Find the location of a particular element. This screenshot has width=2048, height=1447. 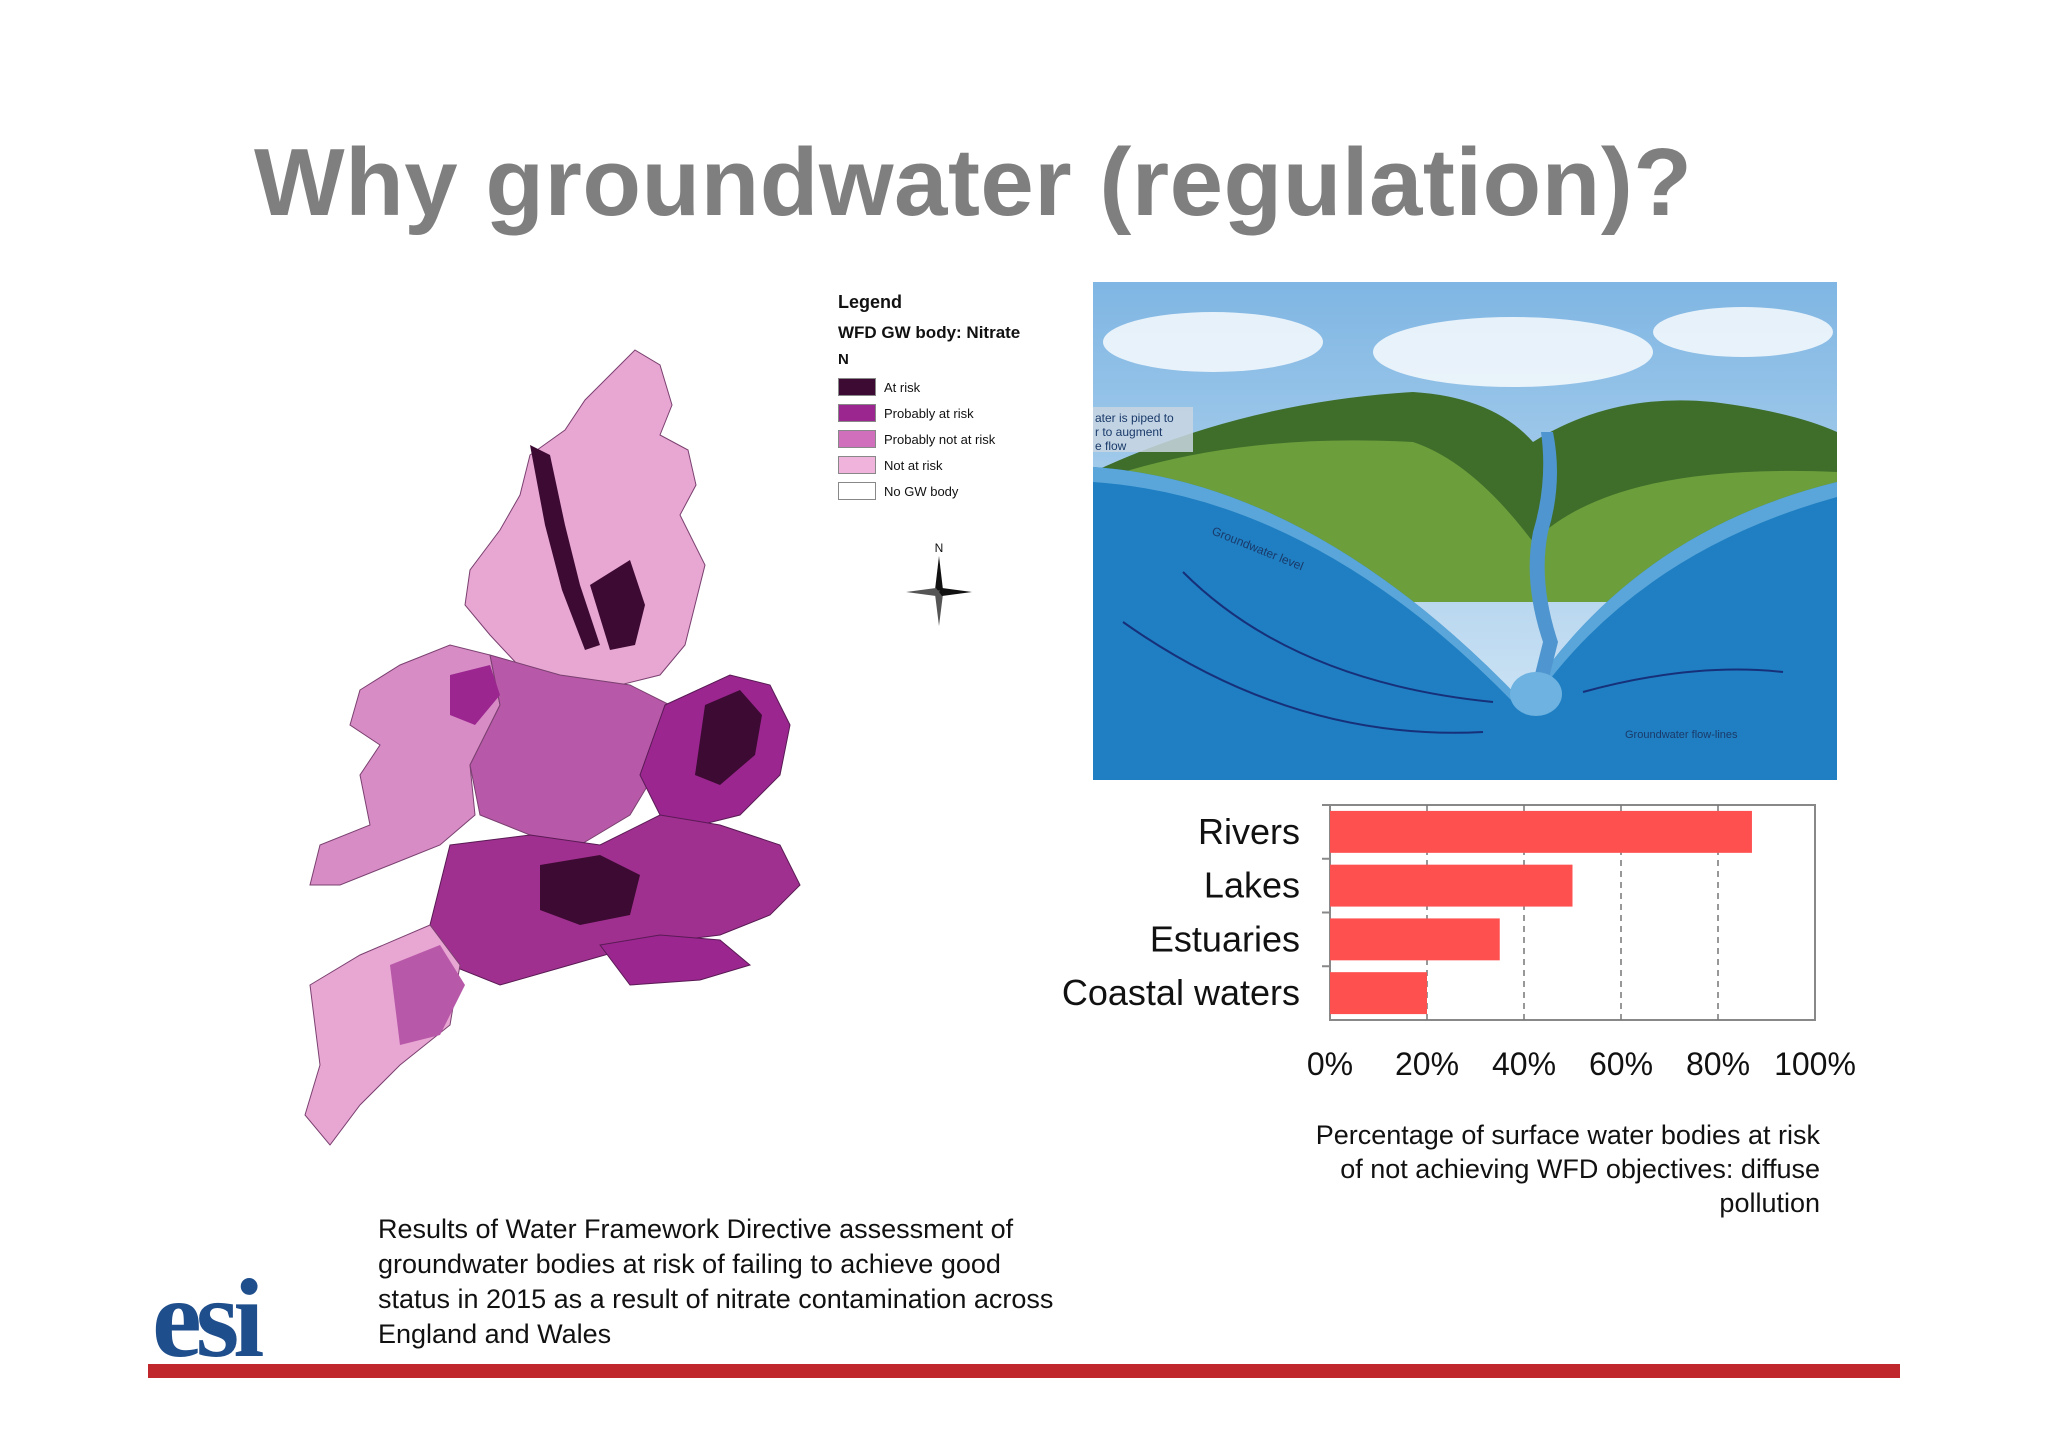

chart-tick-labels: 0% 20% 40% 60% 80% 100% is located at coordinates (1581, 1064).